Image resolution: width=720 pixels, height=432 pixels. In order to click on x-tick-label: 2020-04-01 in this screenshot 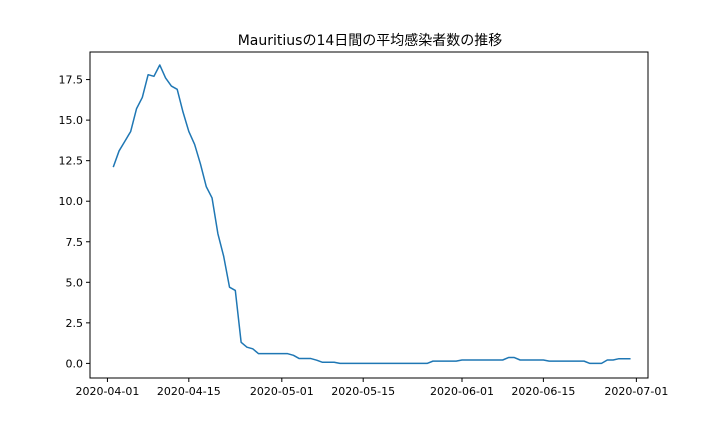, I will do `click(107, 391)`.